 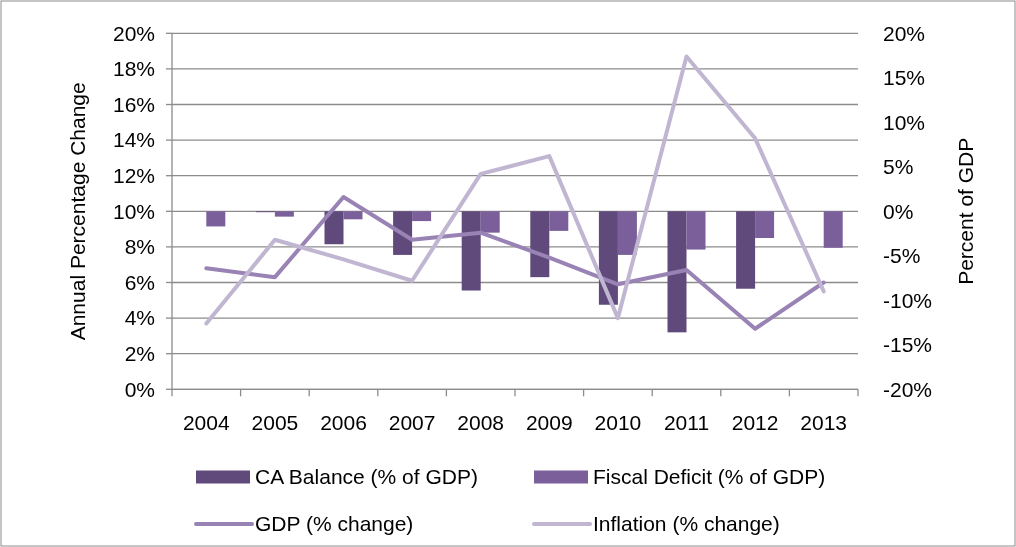 I want to click on y-tick-label: 18%, so click(x=133, y=69).